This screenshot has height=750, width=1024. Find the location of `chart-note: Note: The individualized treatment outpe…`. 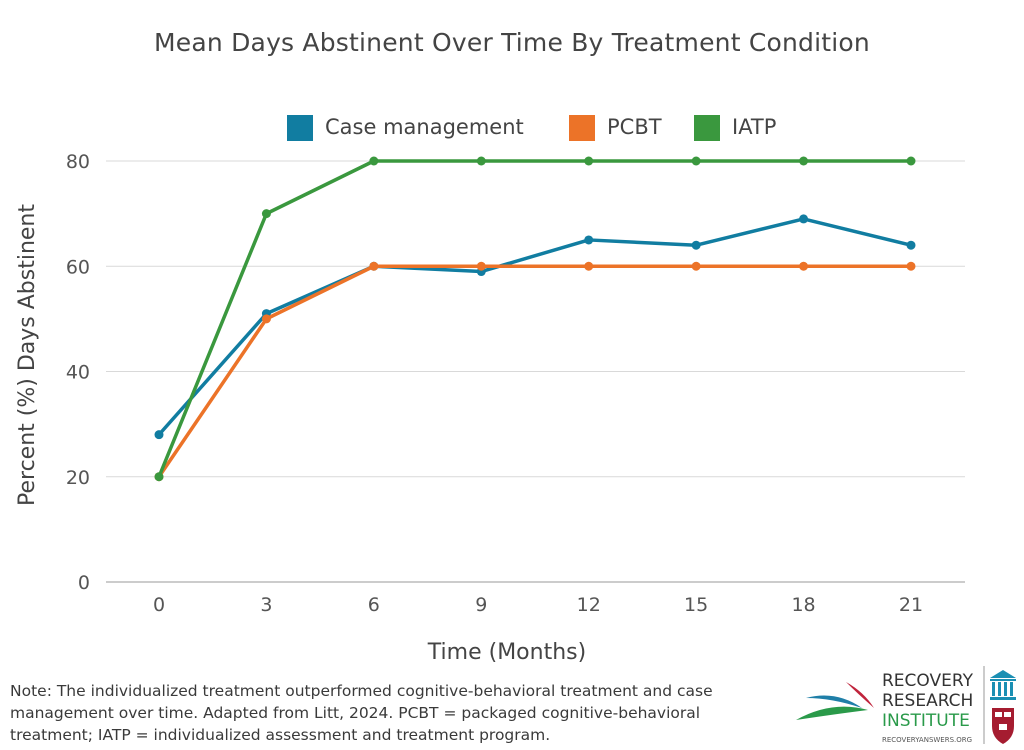

chart-note: Note: The individualized treatment outpe… is located at coordinates (361, 713).